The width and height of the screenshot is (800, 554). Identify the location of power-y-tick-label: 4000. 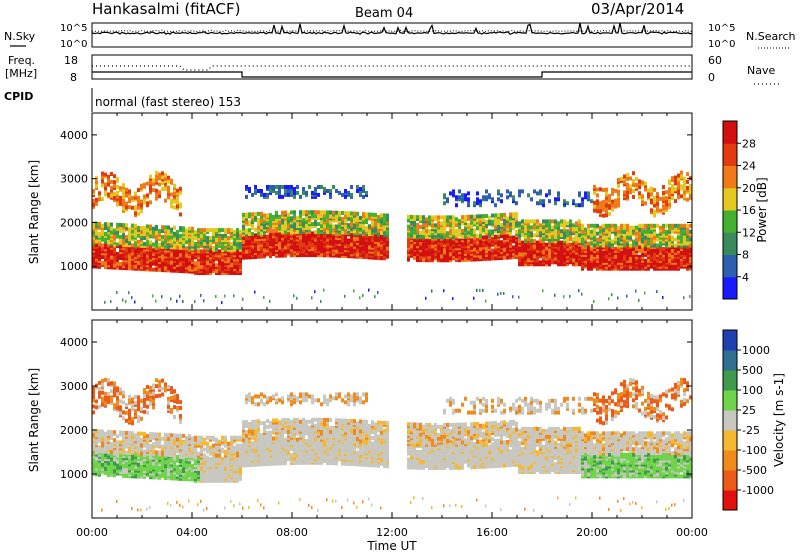
(74, 135).